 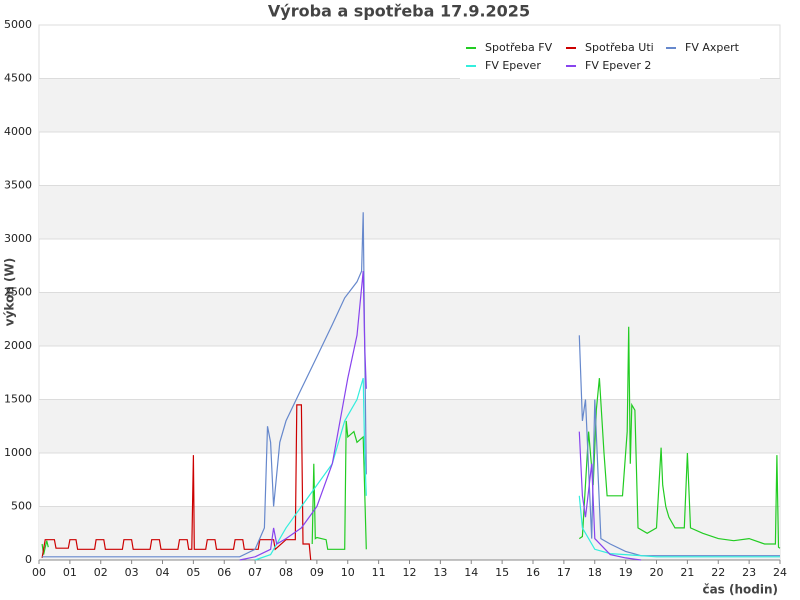 What do you see at coordinates (18, 238) in the screenshot?
I see `y-tick-label: 3000` at bounding box center [18, 238].